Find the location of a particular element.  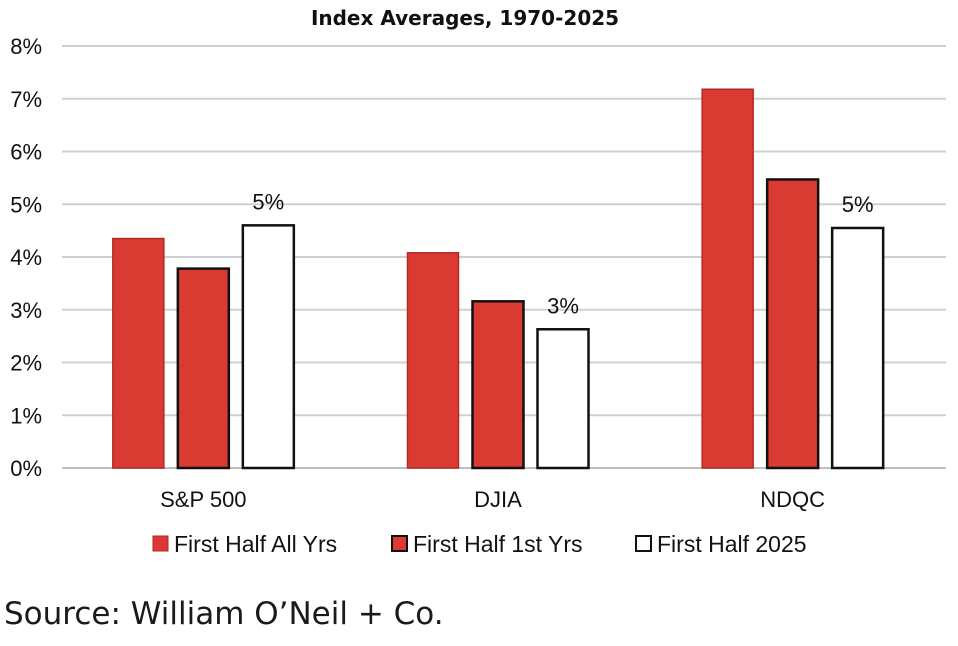

x-category-label: S&P 500 is located at coordinates (203, 499).